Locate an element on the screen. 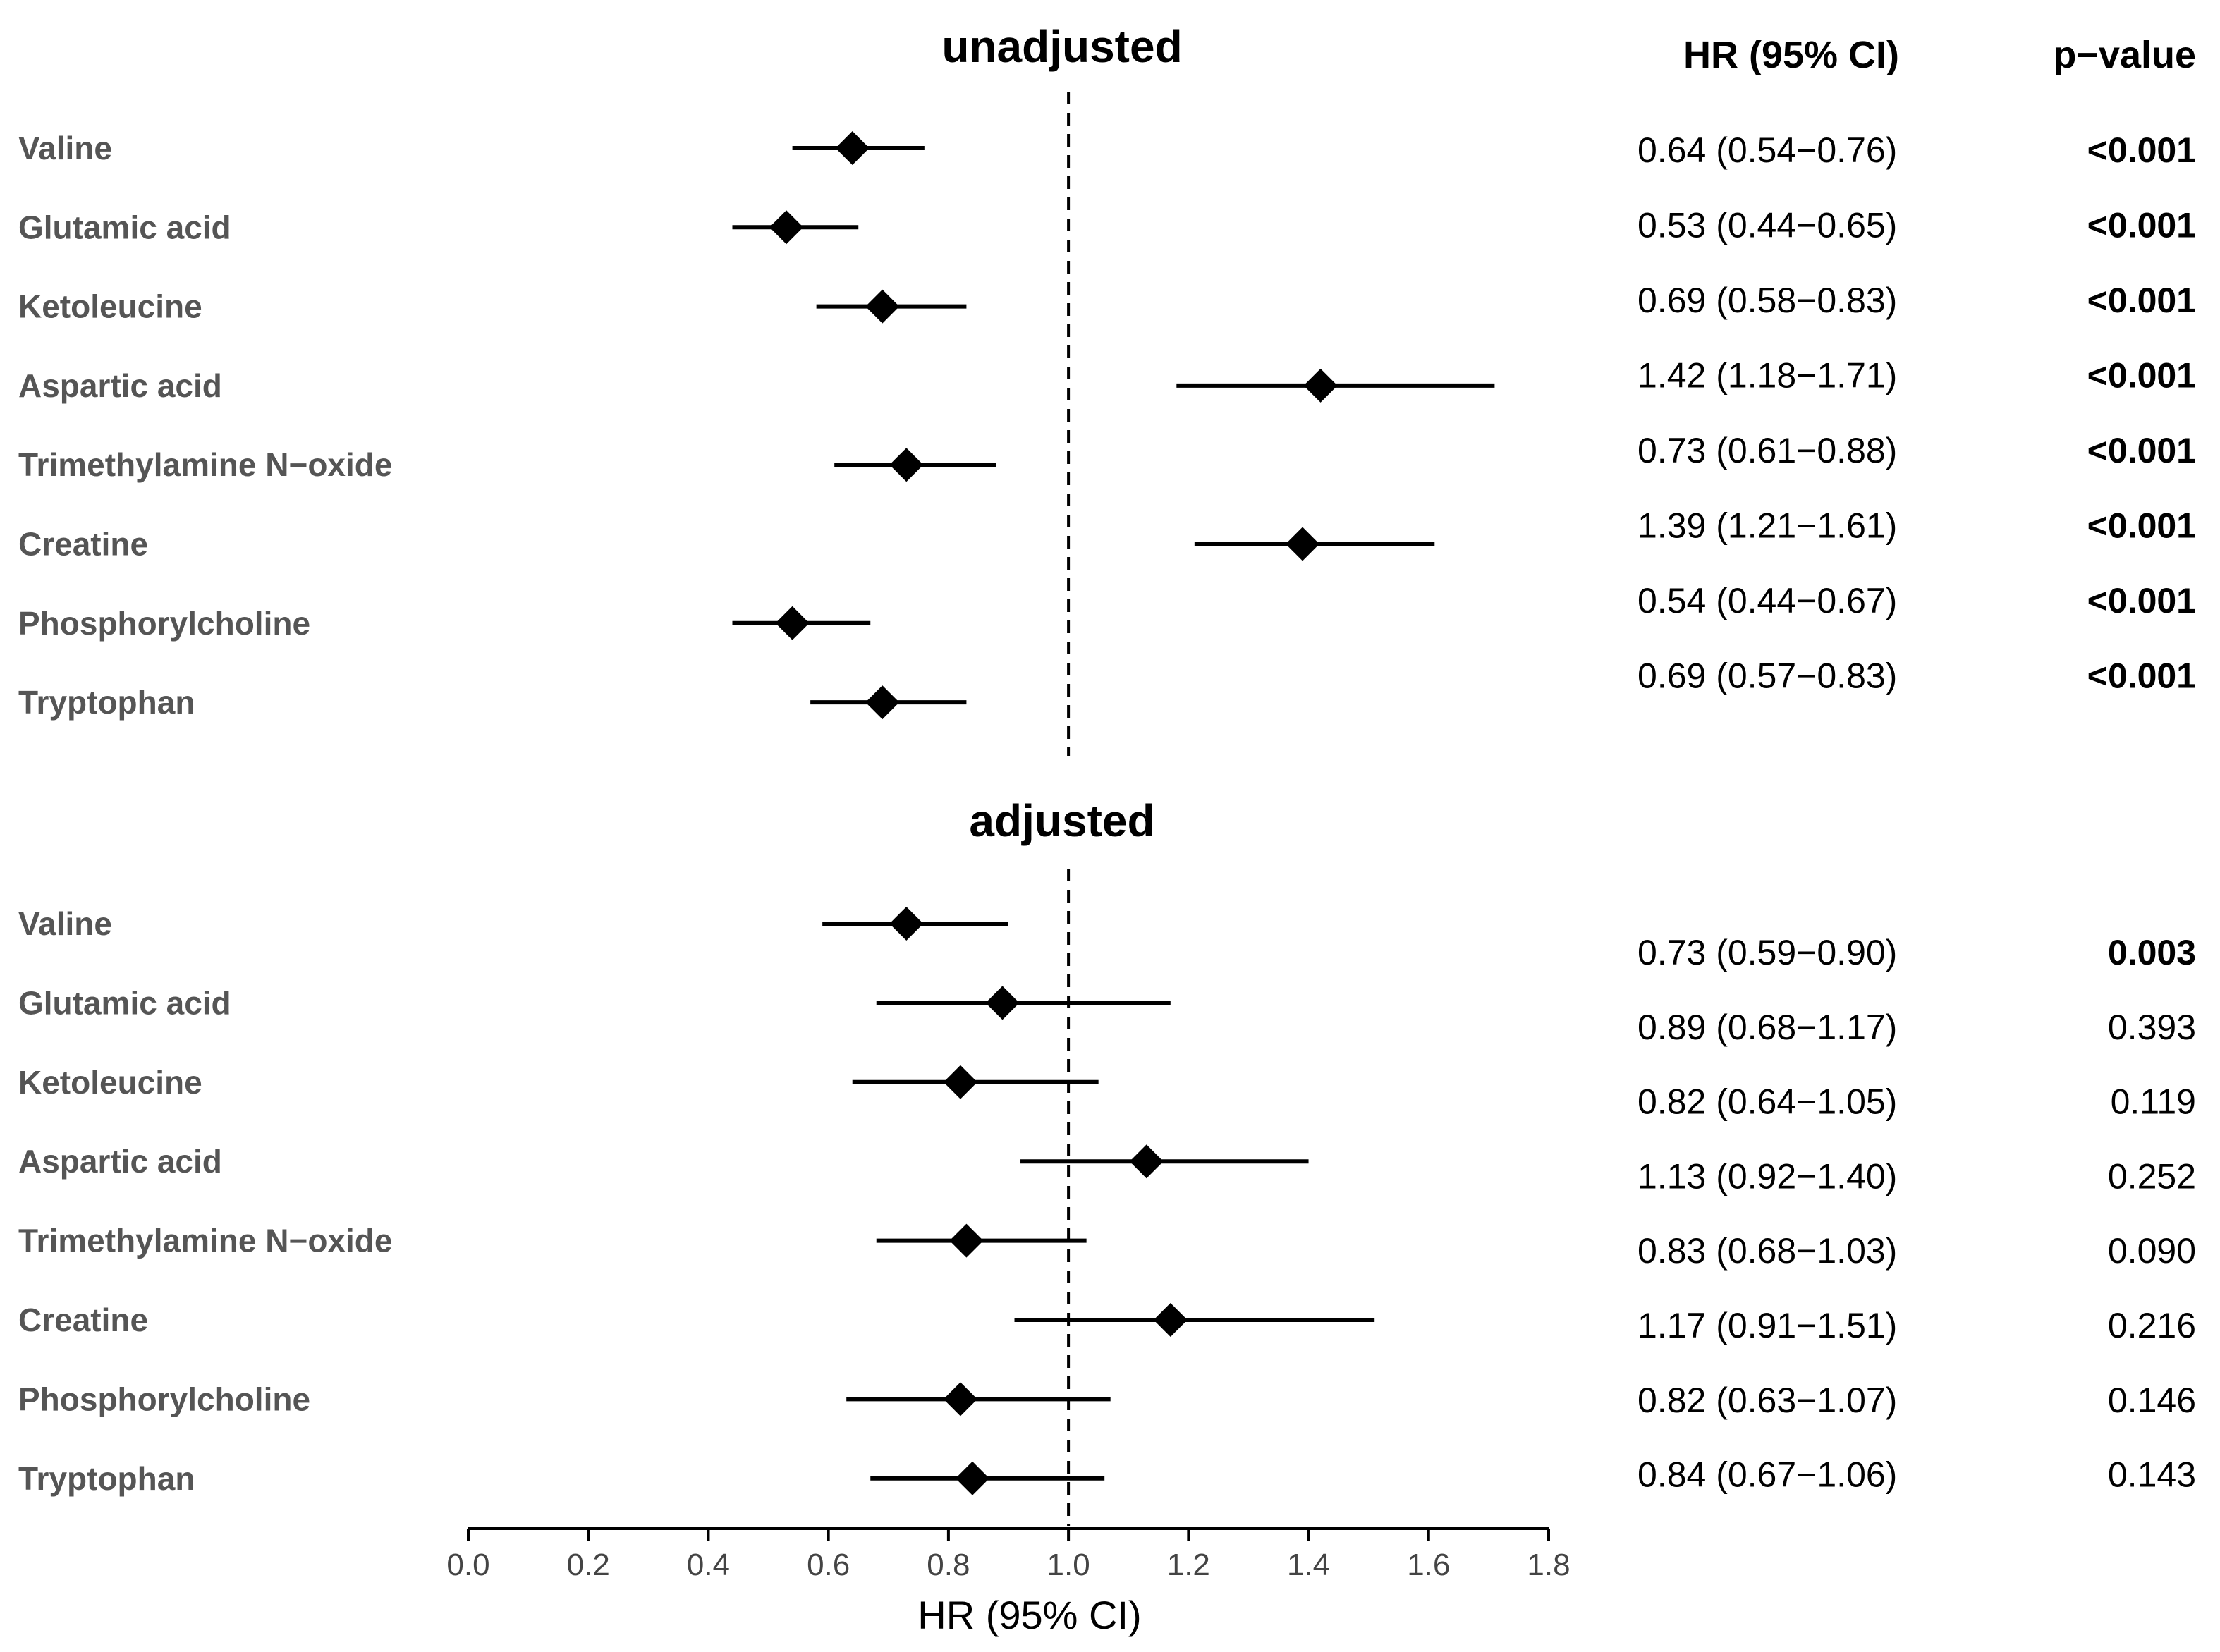  p-value: 0.119 is located at coordinates (2153, 1102).